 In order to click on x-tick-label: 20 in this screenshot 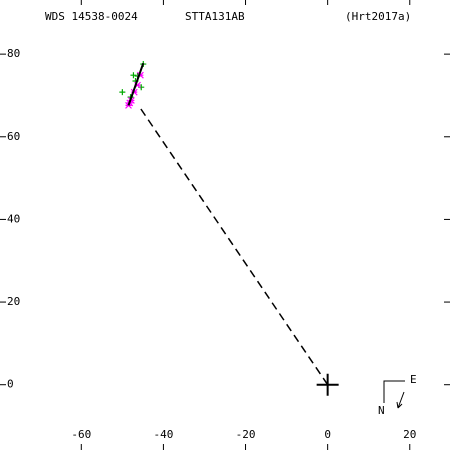, I will do `click(409, 434)`.